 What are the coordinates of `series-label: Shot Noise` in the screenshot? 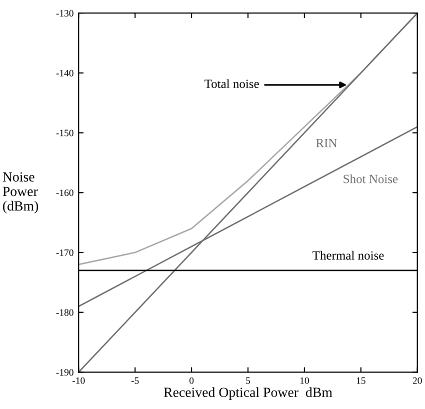 It's located at (371, 179).